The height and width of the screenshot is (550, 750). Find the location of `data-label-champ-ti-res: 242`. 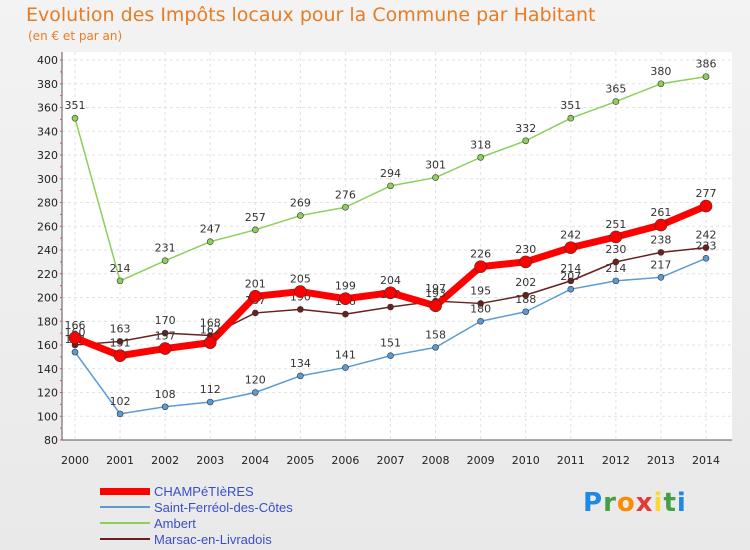

data-label-champ-ti-res: 242 is located at coordinates (570, 235).